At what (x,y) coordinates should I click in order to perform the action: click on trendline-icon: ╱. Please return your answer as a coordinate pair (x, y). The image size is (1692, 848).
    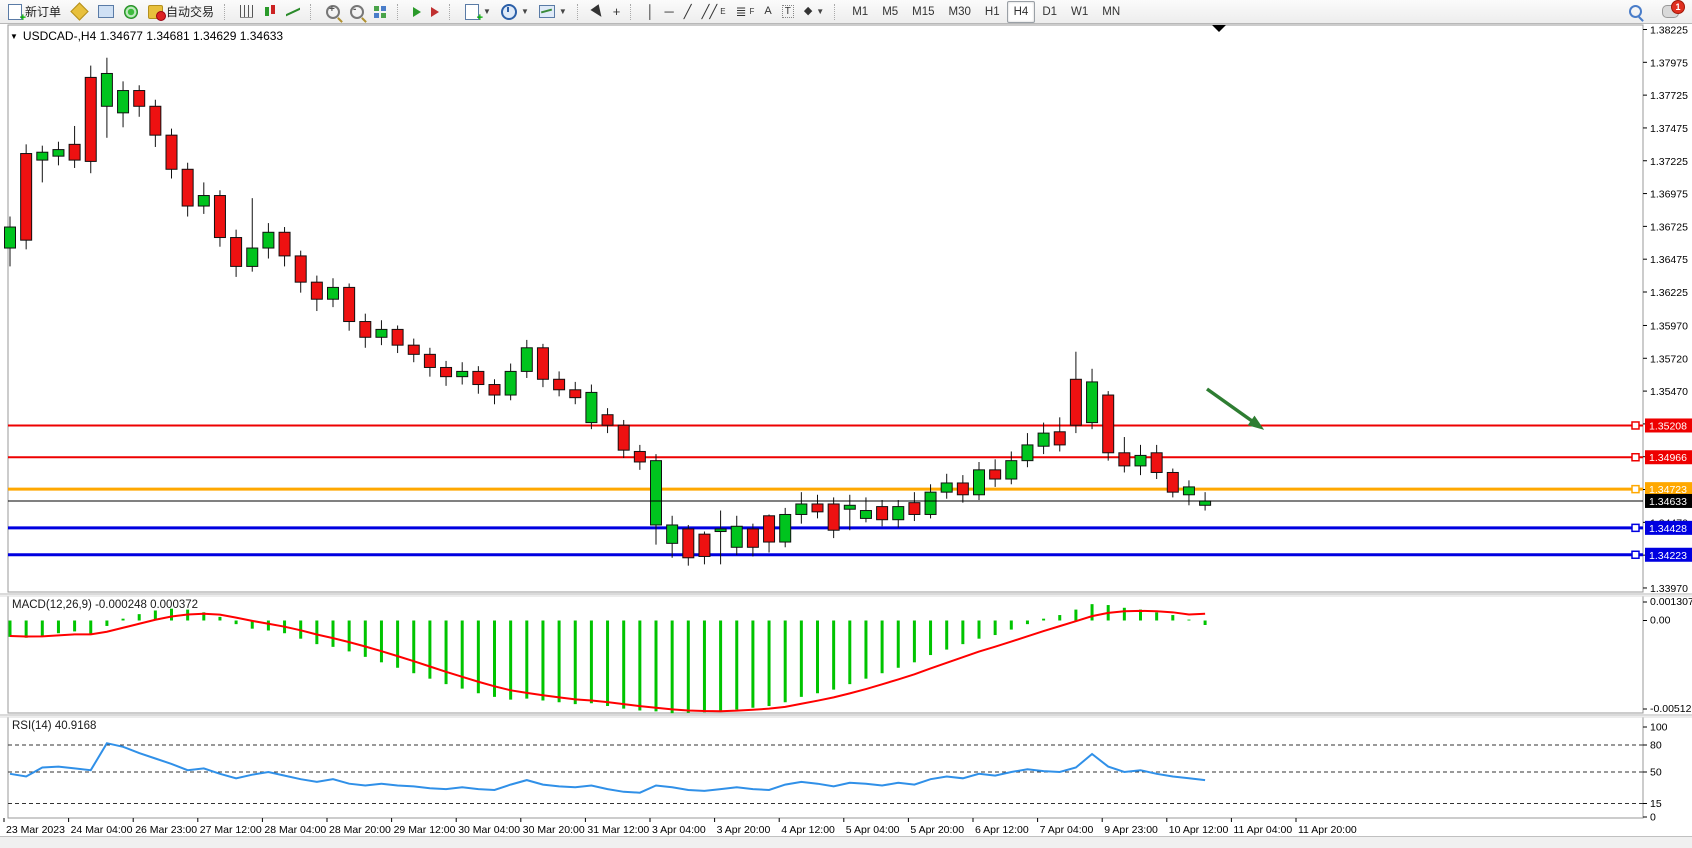
    Looking at the image, I should click on (687, 11).